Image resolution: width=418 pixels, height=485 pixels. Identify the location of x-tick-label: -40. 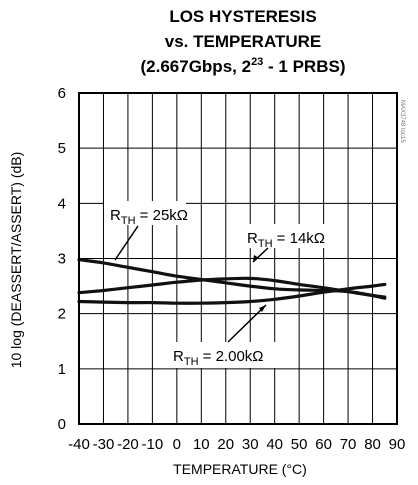
(79, 444).